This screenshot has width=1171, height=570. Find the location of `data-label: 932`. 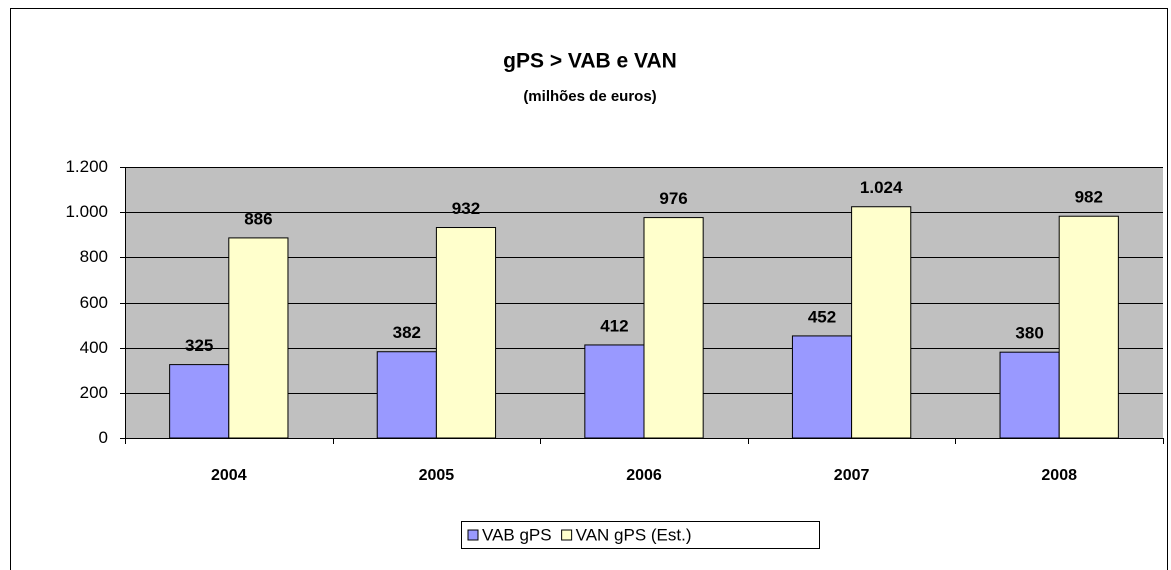

data-label: 932 is located at coordinates (466, 208).